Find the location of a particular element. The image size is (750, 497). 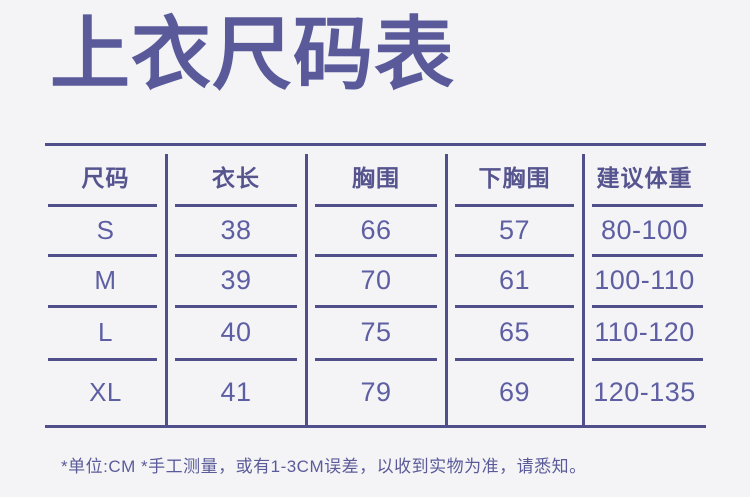

column-header-bust: 胸围 is located at coordinates (377, 176).